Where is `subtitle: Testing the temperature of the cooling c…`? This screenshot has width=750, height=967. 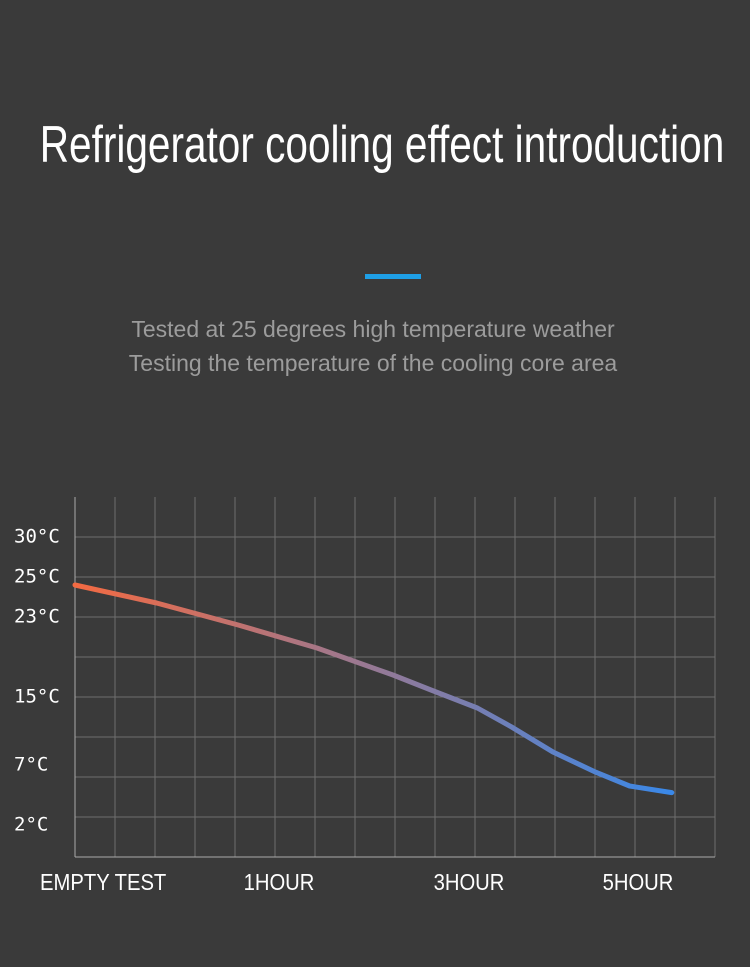
subtitle: Testing the temperature of the cooling c… is located at coordinates (373, 363).